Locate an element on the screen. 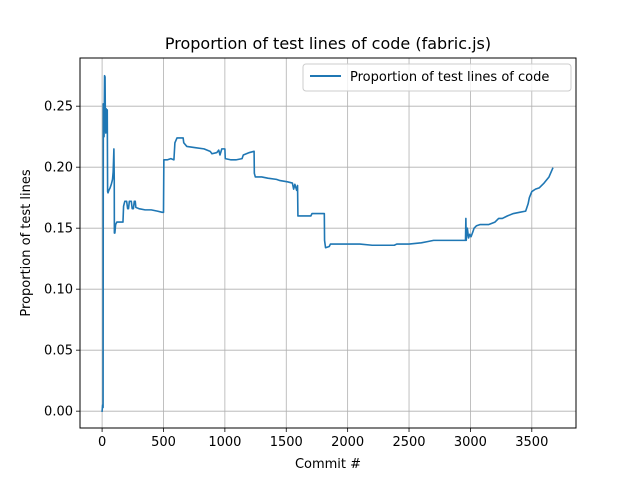 This screenshot has height=480, width=640. y-tick-label: 0.05 is located at coordinates (58, 351).